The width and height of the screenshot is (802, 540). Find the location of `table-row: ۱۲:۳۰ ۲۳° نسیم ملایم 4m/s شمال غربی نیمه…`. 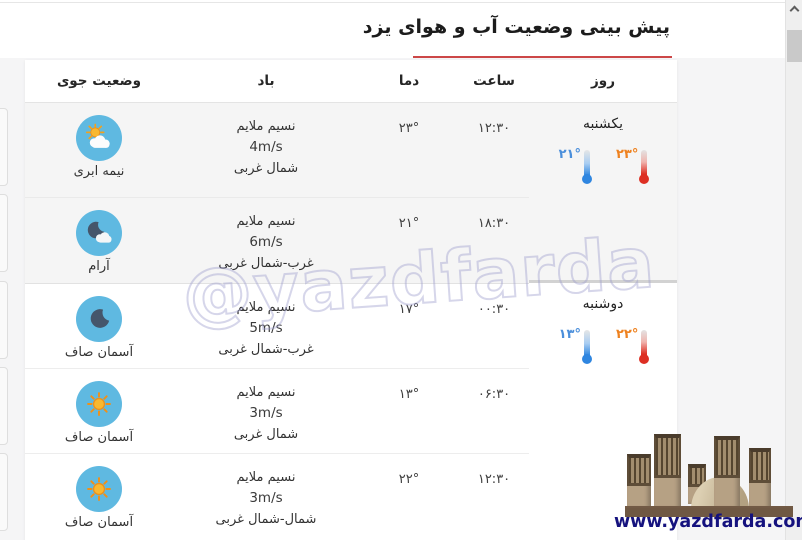

table-row: ۱۲:۳۰ ۲۳° نسیم ملایم 4m/s شمال غربی نیمه… is located at coordinates (277, 150).